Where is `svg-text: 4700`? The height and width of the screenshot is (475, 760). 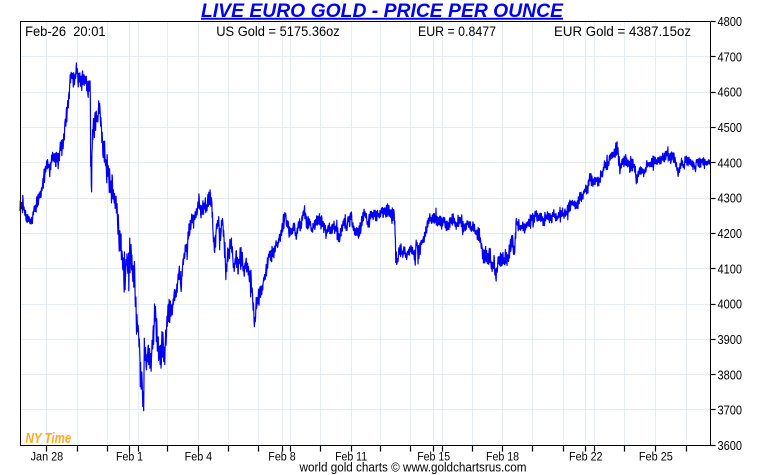
svg-text: 4700 is located at coordinates (730, 56).